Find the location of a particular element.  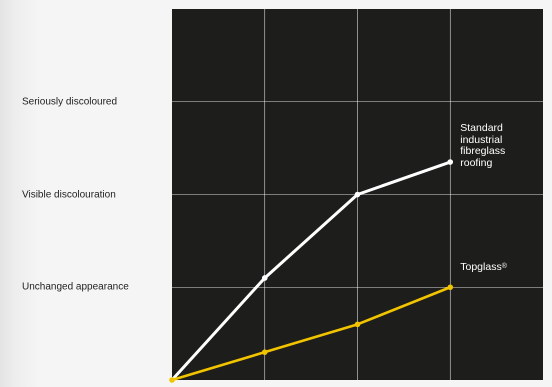

series-label-line: Standard is located at coordinates (481, 128).